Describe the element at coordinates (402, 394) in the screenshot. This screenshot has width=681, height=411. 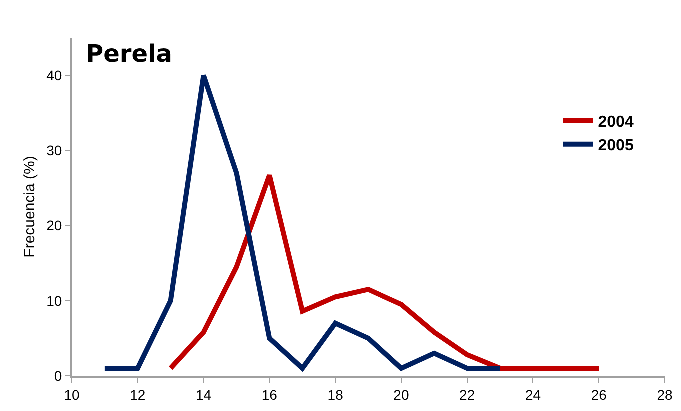
I see `x-tick-label: 20` at that location.